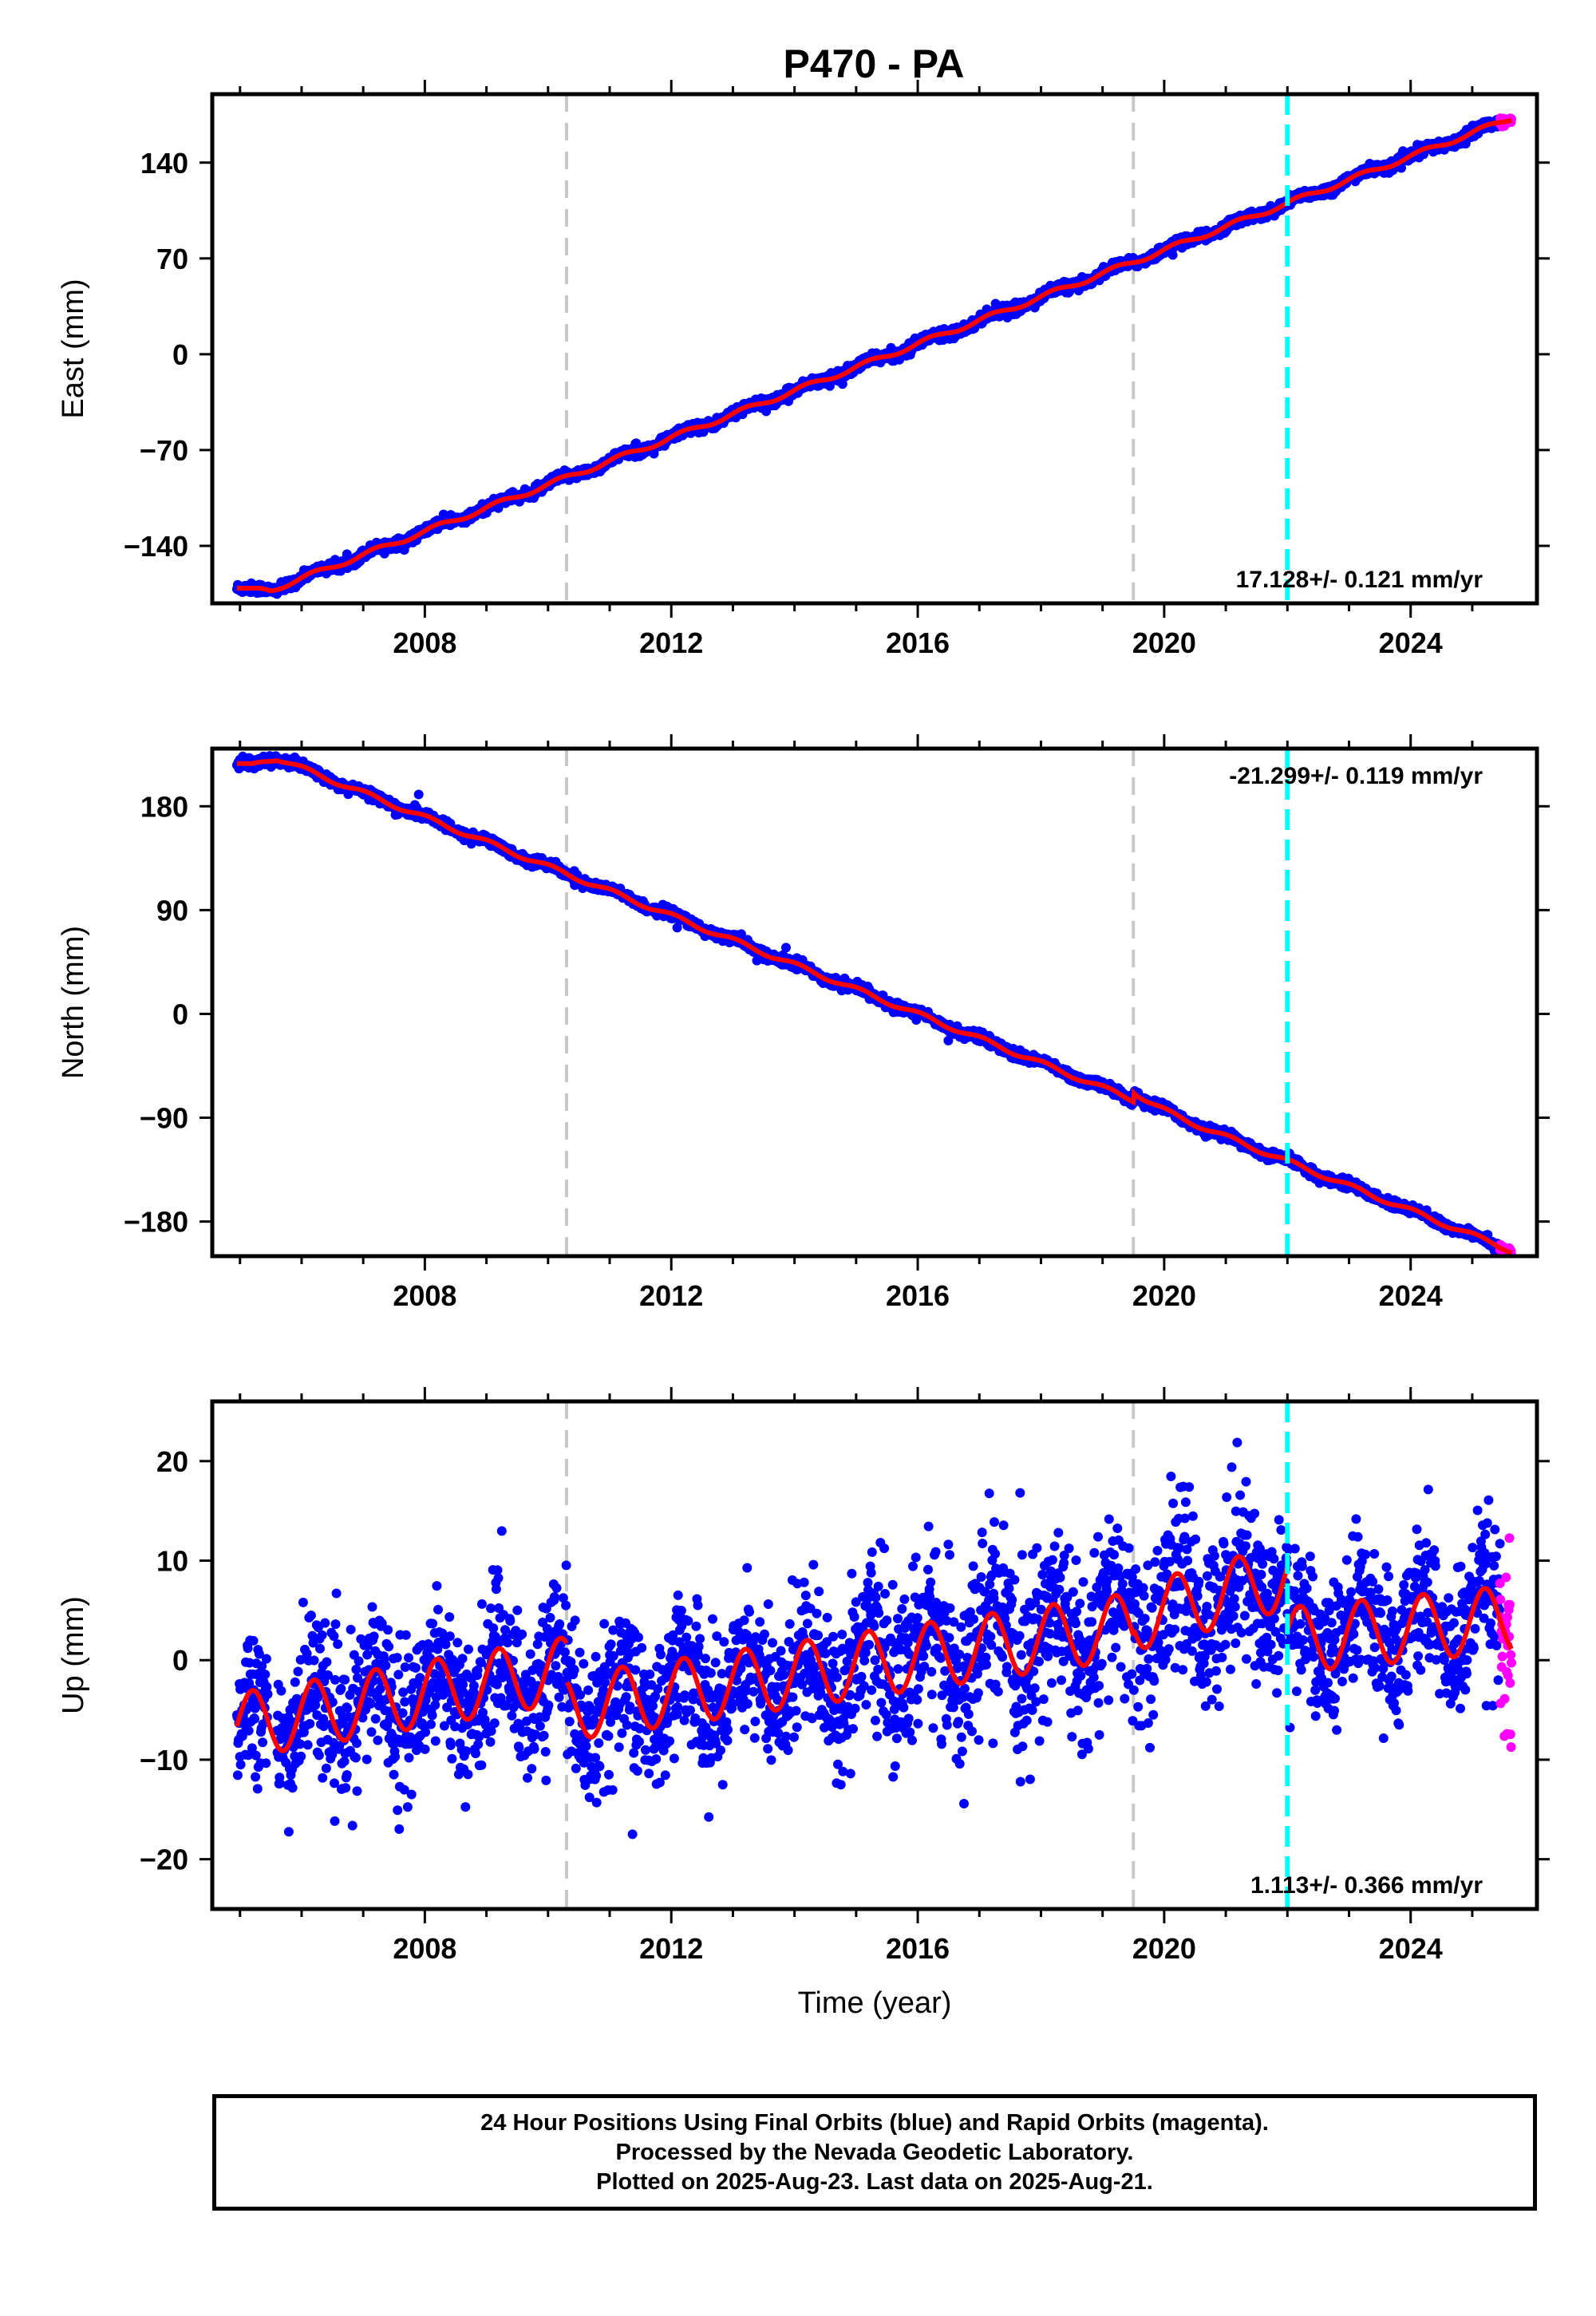  What do you see at coordinates (424, 642) in the screenshot?
I see `x-tick-label: 2008` at bounding box center [424, 642].